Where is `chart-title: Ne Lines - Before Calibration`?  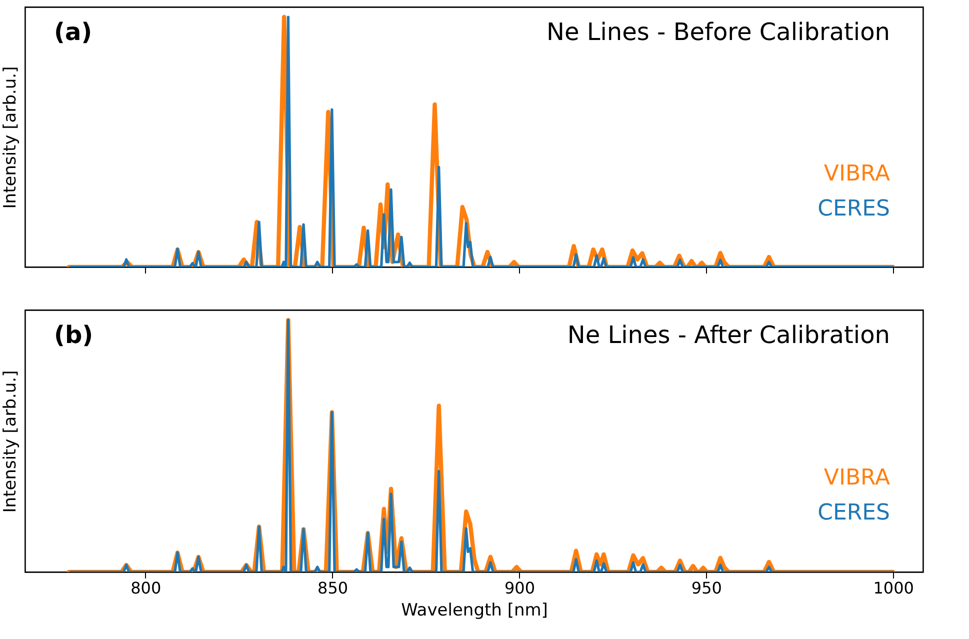 chart-title: Ne Lines - Before Calibration is located at coordinates (718, 32).